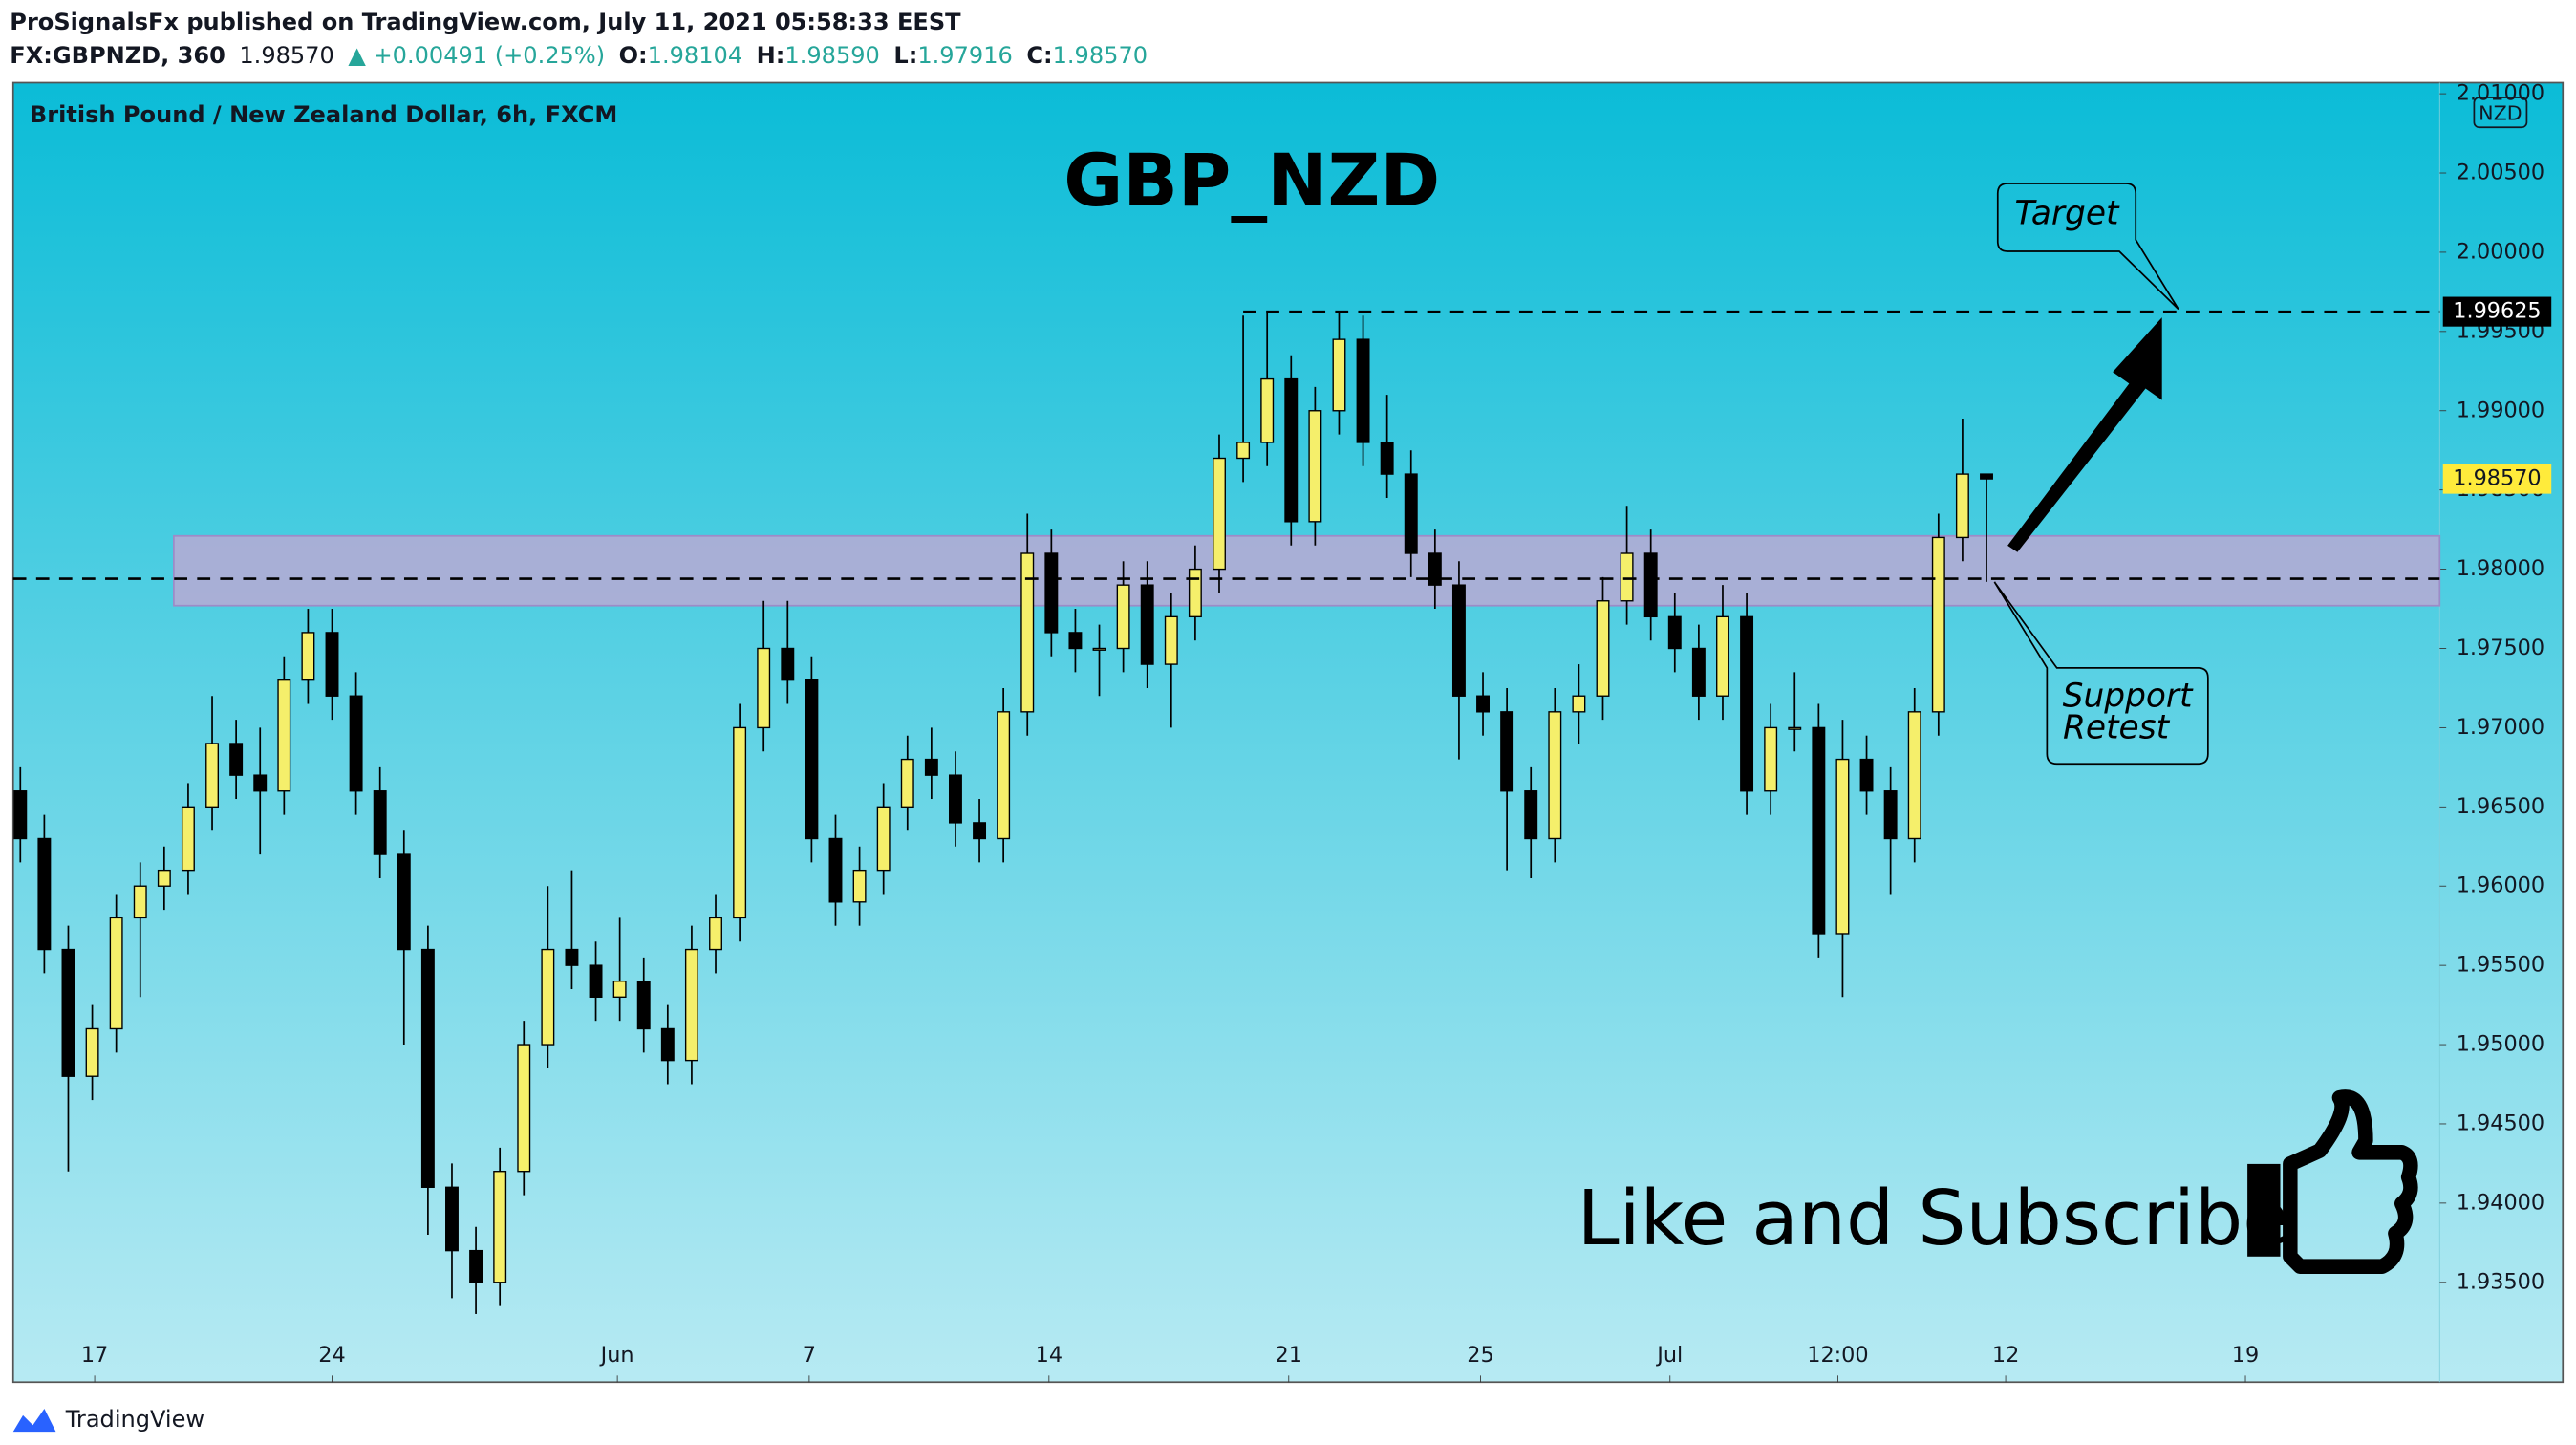 This screenshot has height=1445, width=2576. I want to click on x-tick-label: 24, so click(331, 1356).